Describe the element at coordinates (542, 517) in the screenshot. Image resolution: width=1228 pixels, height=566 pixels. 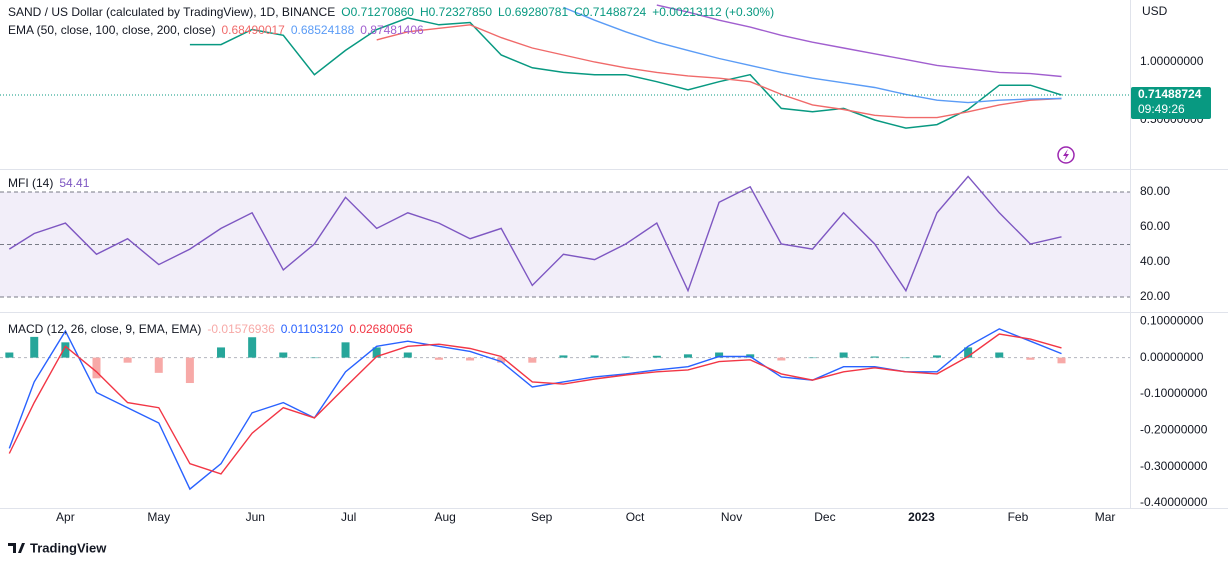
I see `x-tick-label: Sep` at that location.